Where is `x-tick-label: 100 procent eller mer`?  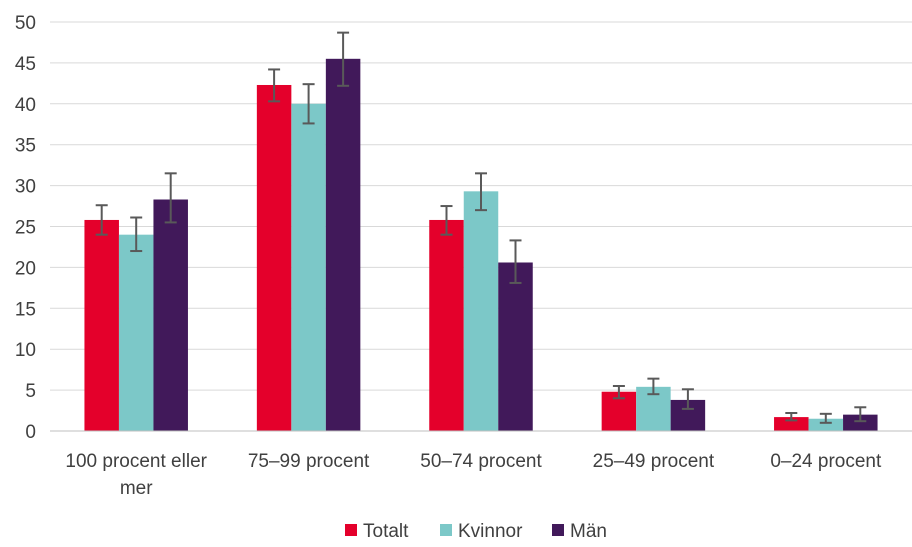
x-tick-label: 100 procent eller mer is located at coordinates (136, 475).